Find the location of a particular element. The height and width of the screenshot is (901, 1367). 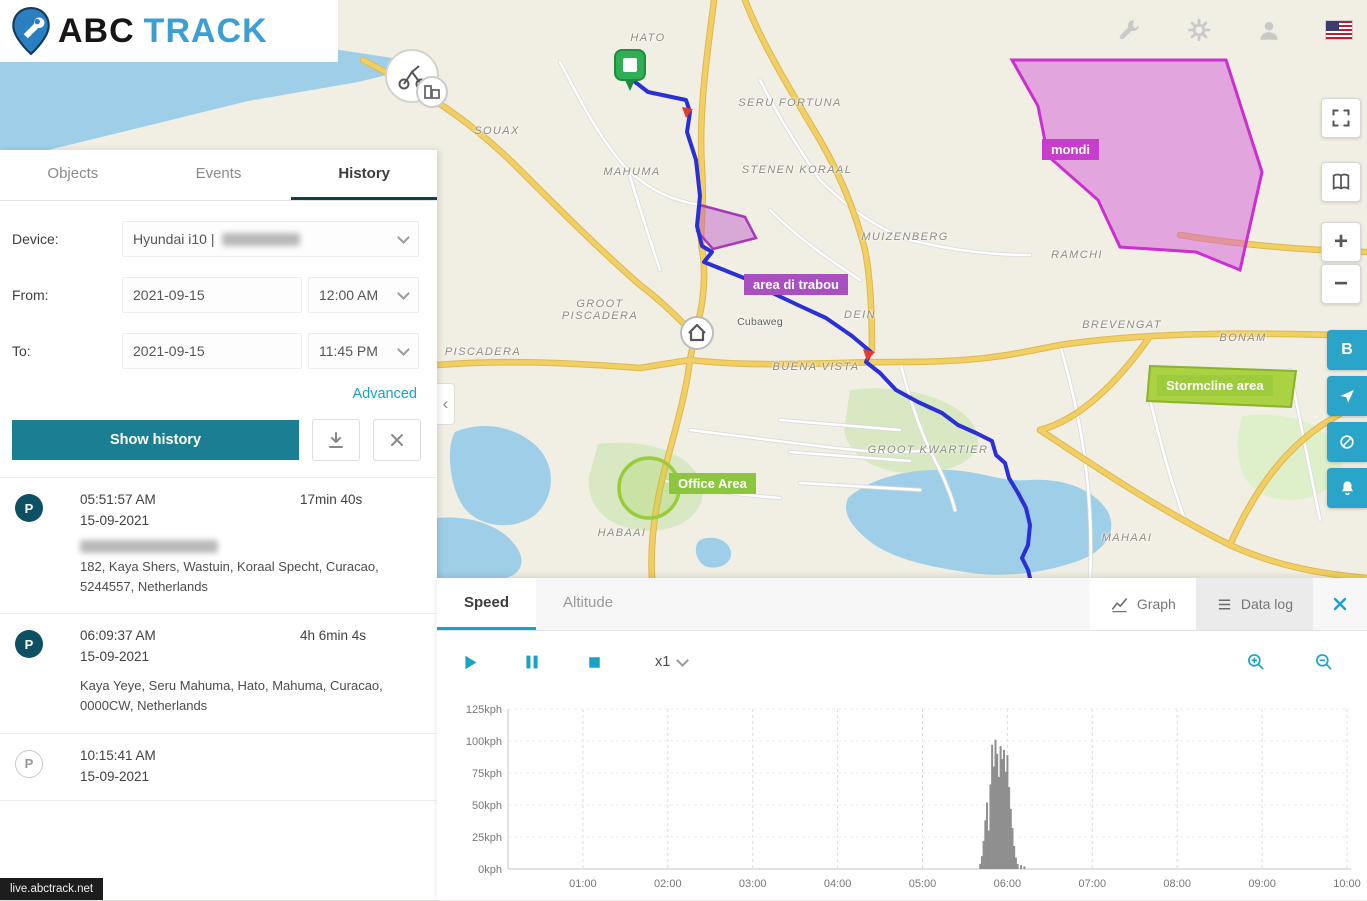

pause-icon is located at coordinates (532, 662).